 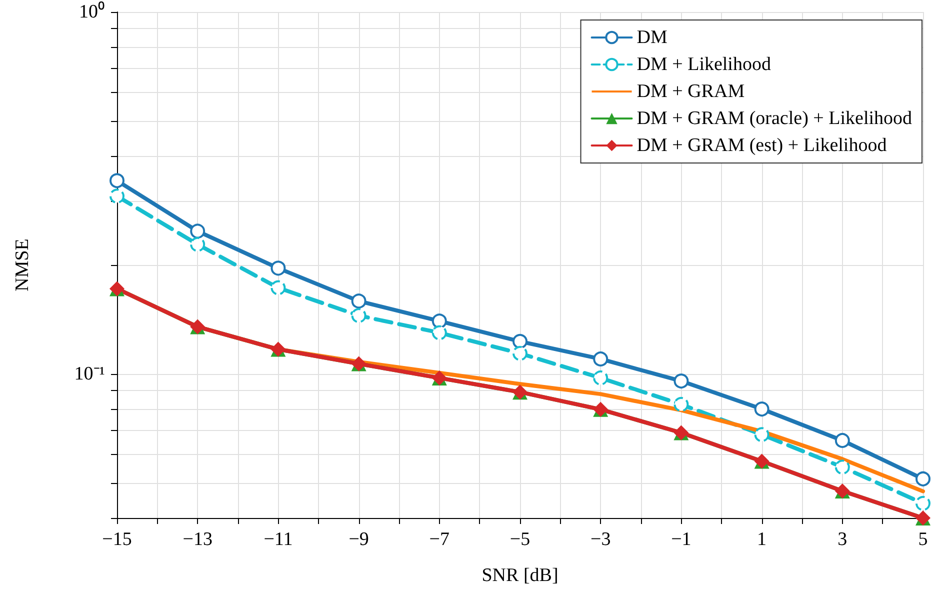 I want to click on legend-label: DM, so click(x=652, y=37).